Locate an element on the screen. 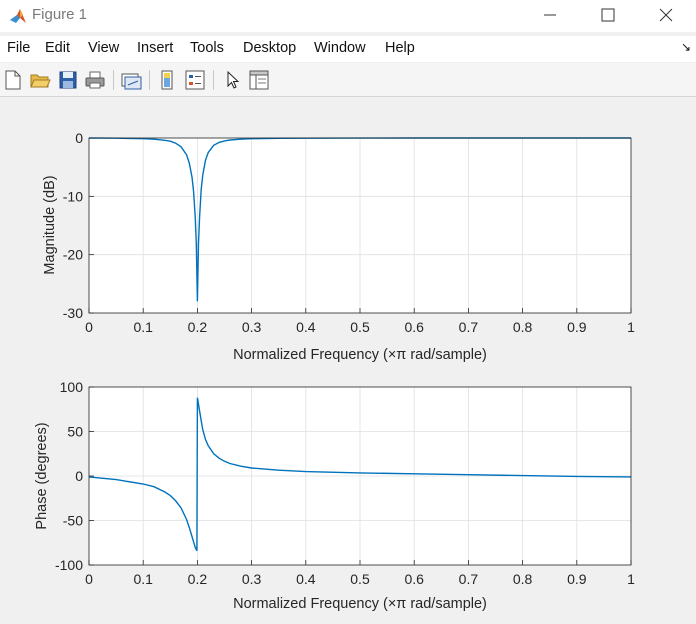 This screenshot has width=696, height=624. phase-x-axis-label: Normalized Frequency (×π rad/sample) is located at coordinates (360, 604).